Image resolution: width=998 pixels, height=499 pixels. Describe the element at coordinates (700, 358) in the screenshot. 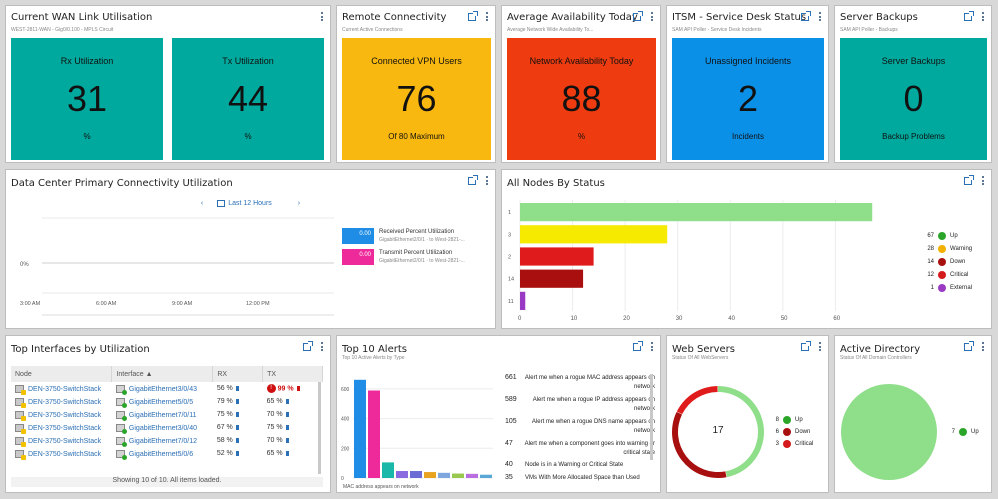

I see `widget-subtitle: Status Of All WebServers` at that location.